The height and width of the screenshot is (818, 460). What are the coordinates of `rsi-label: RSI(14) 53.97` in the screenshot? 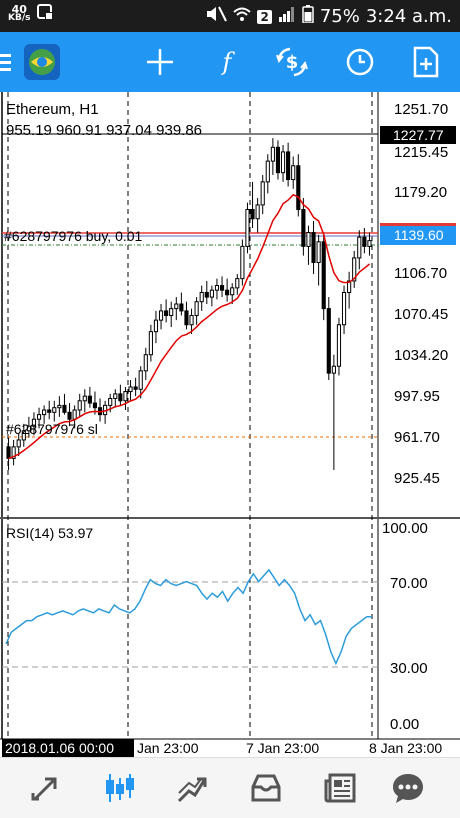 It's located at (49, 533).